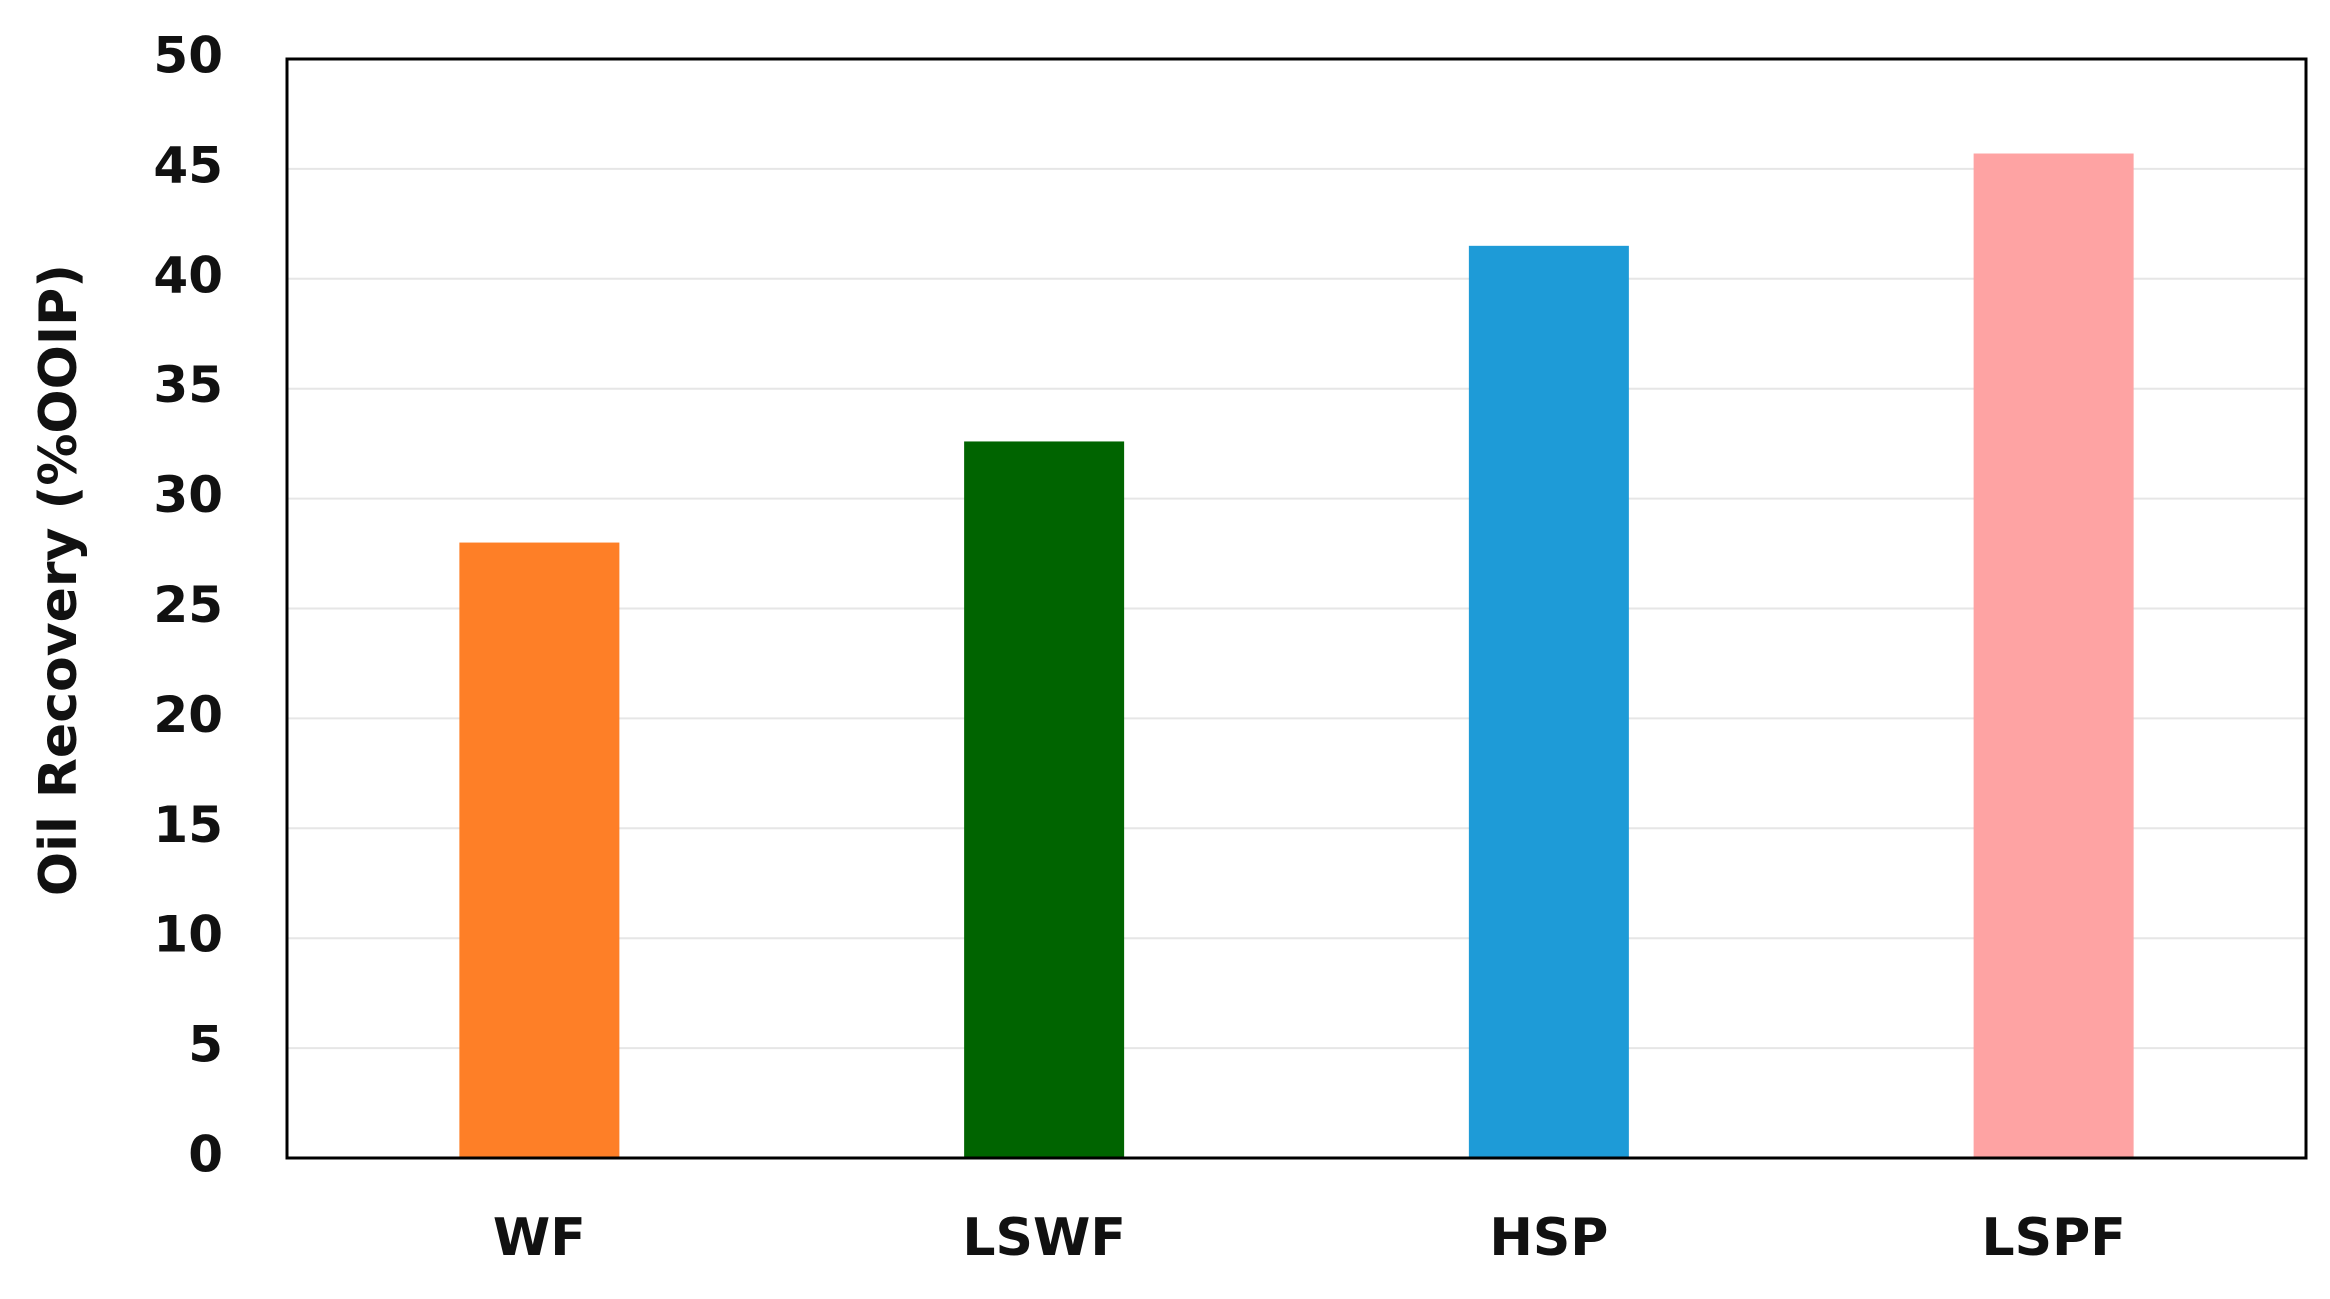 The height and width of the screenshot is (1299, 2330). I want to click on y-tick-label: 30, so click(188, 495).